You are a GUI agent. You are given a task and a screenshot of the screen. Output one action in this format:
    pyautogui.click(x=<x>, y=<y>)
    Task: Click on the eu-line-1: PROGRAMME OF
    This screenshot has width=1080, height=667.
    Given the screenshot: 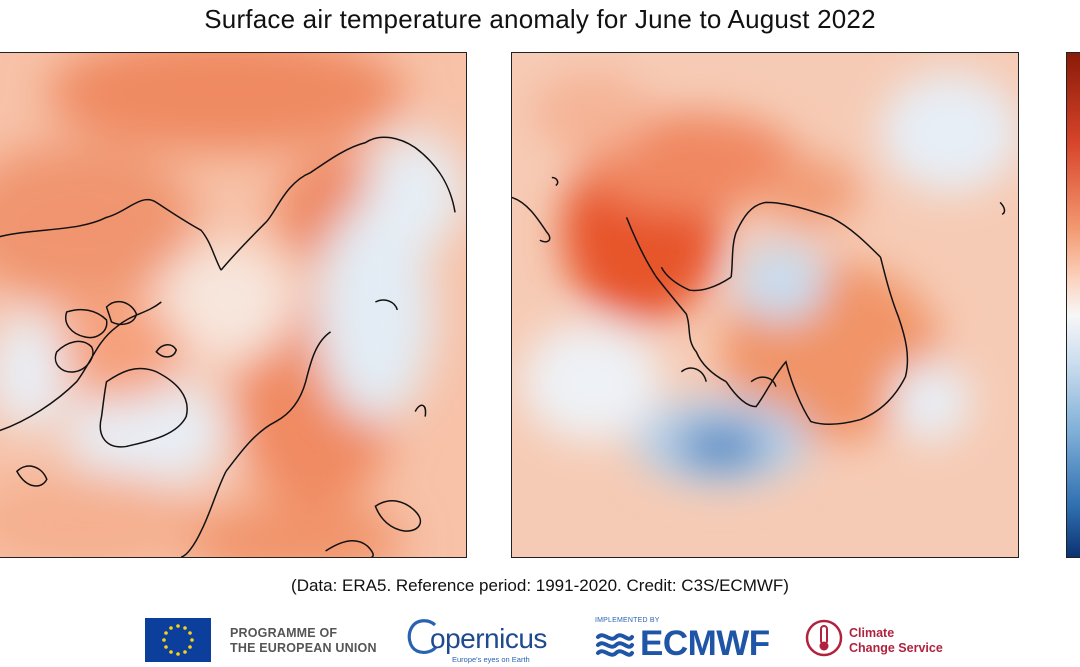 What is the action you would take?
    pyautogui.click(x=284, y=633)
    